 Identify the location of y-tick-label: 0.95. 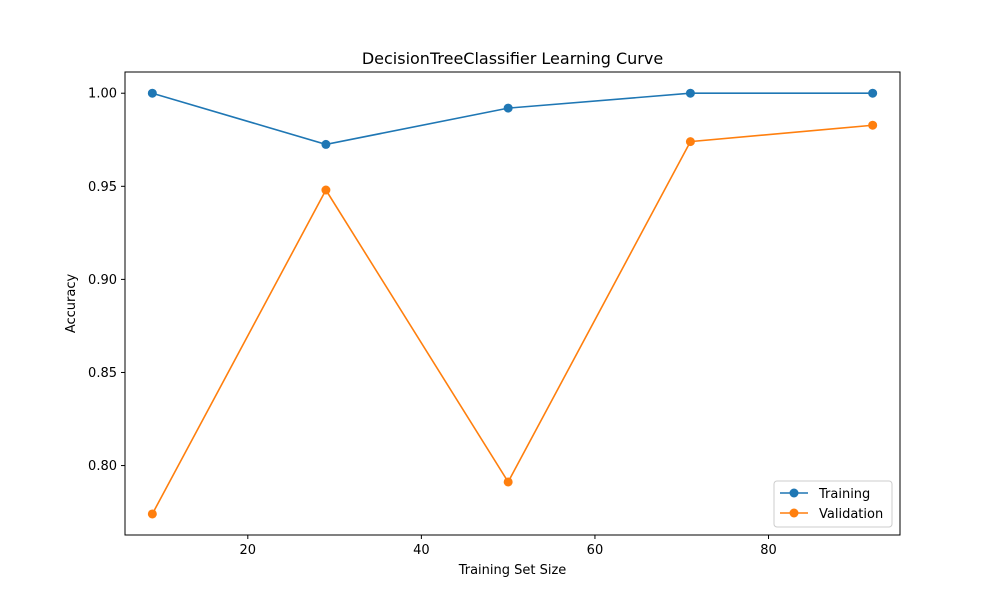
(102, 187).